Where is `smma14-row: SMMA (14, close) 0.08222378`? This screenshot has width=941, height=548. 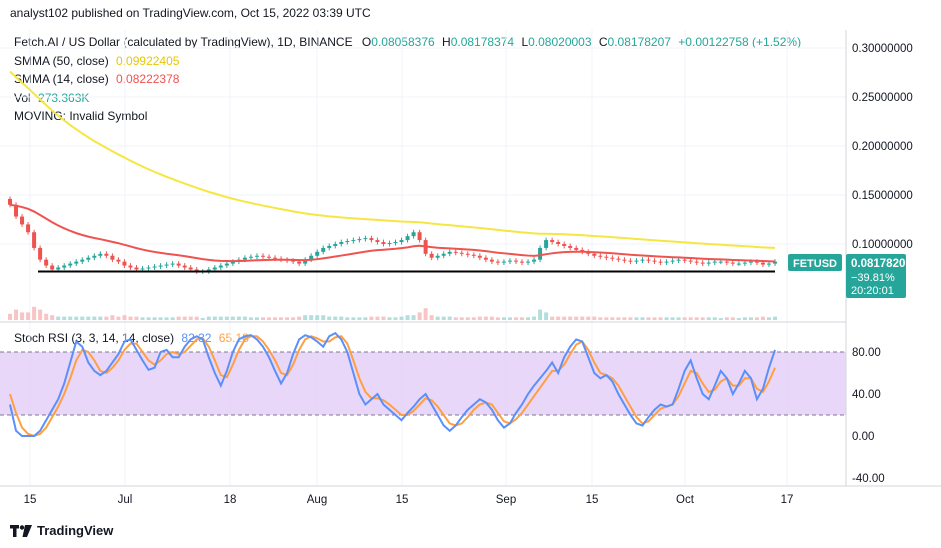
smma14-row: SMMA (14, close) 0.08222378 is located at coordinates (407, 79).